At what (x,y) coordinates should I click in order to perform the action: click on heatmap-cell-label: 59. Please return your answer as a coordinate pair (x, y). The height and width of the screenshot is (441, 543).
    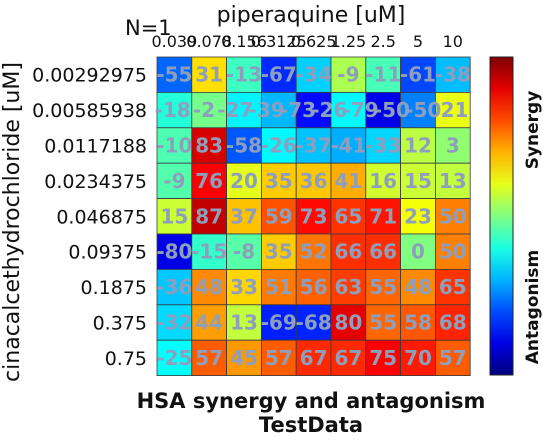
    Looking at the image, I should click on (279, 216).